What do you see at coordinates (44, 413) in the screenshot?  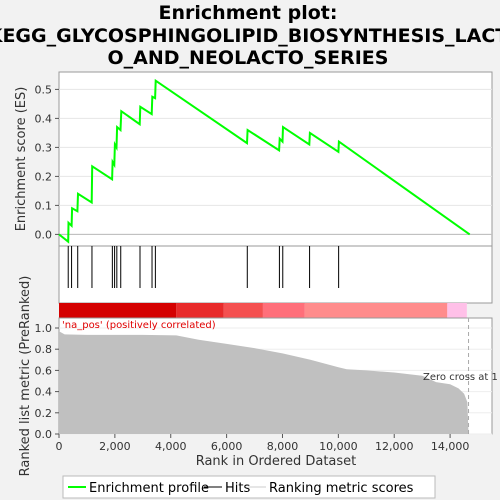 I see `metric-y-tick-label: 0.2` at bounding box center [44, 413].